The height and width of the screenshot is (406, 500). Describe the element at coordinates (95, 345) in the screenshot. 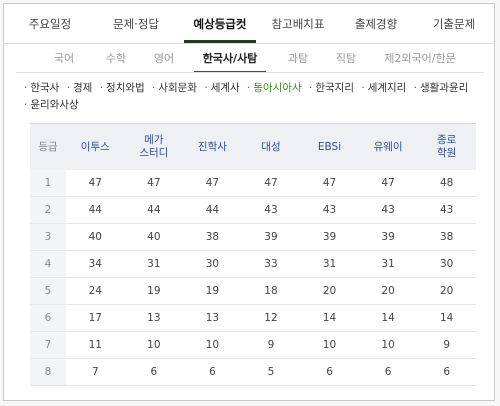

I see `score-cell: 11` at that location.